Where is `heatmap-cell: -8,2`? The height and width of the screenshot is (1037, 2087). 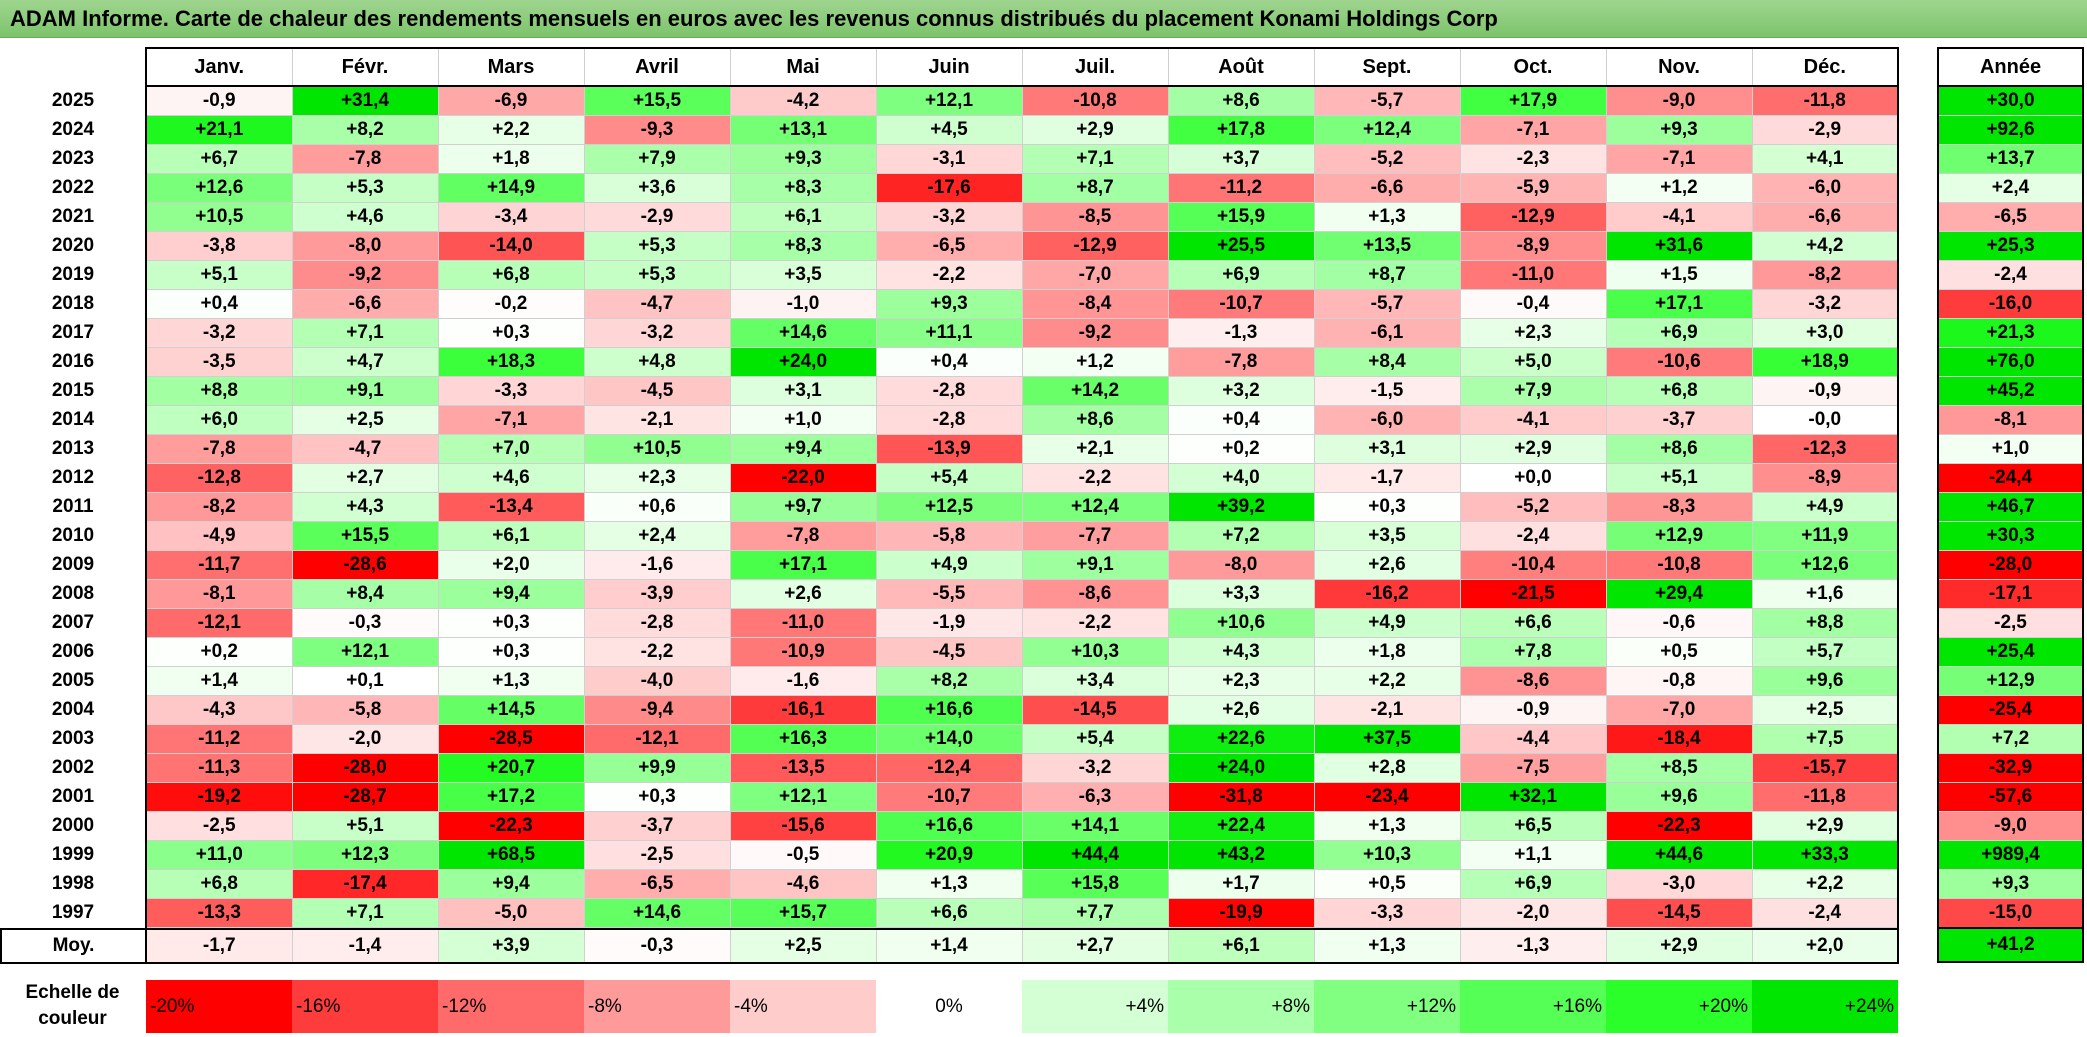
heatmap-cell: -8,2 is located at coordinates (1825, 275).